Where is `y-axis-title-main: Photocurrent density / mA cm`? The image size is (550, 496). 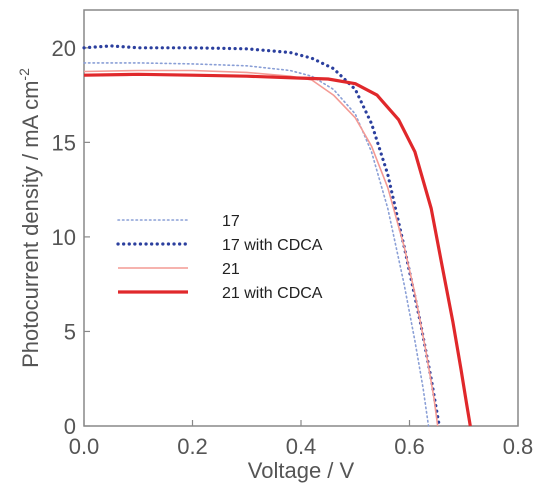
y-axis-title-main: Photocurrent density / mA cm is located at coordinates (30, 224).